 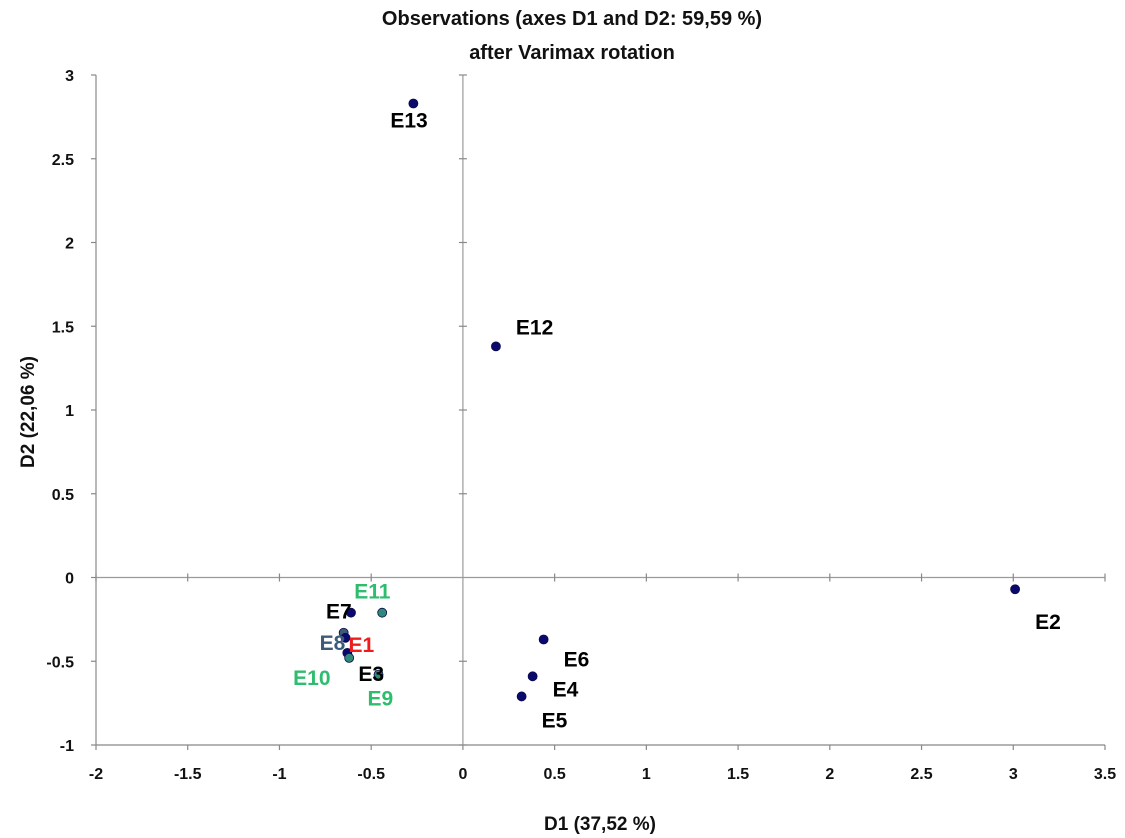 What do you see at coordinates (555, 774) in the screenshot?
I see `x-tick-label: 0.5` at bounding box center [555, 774].